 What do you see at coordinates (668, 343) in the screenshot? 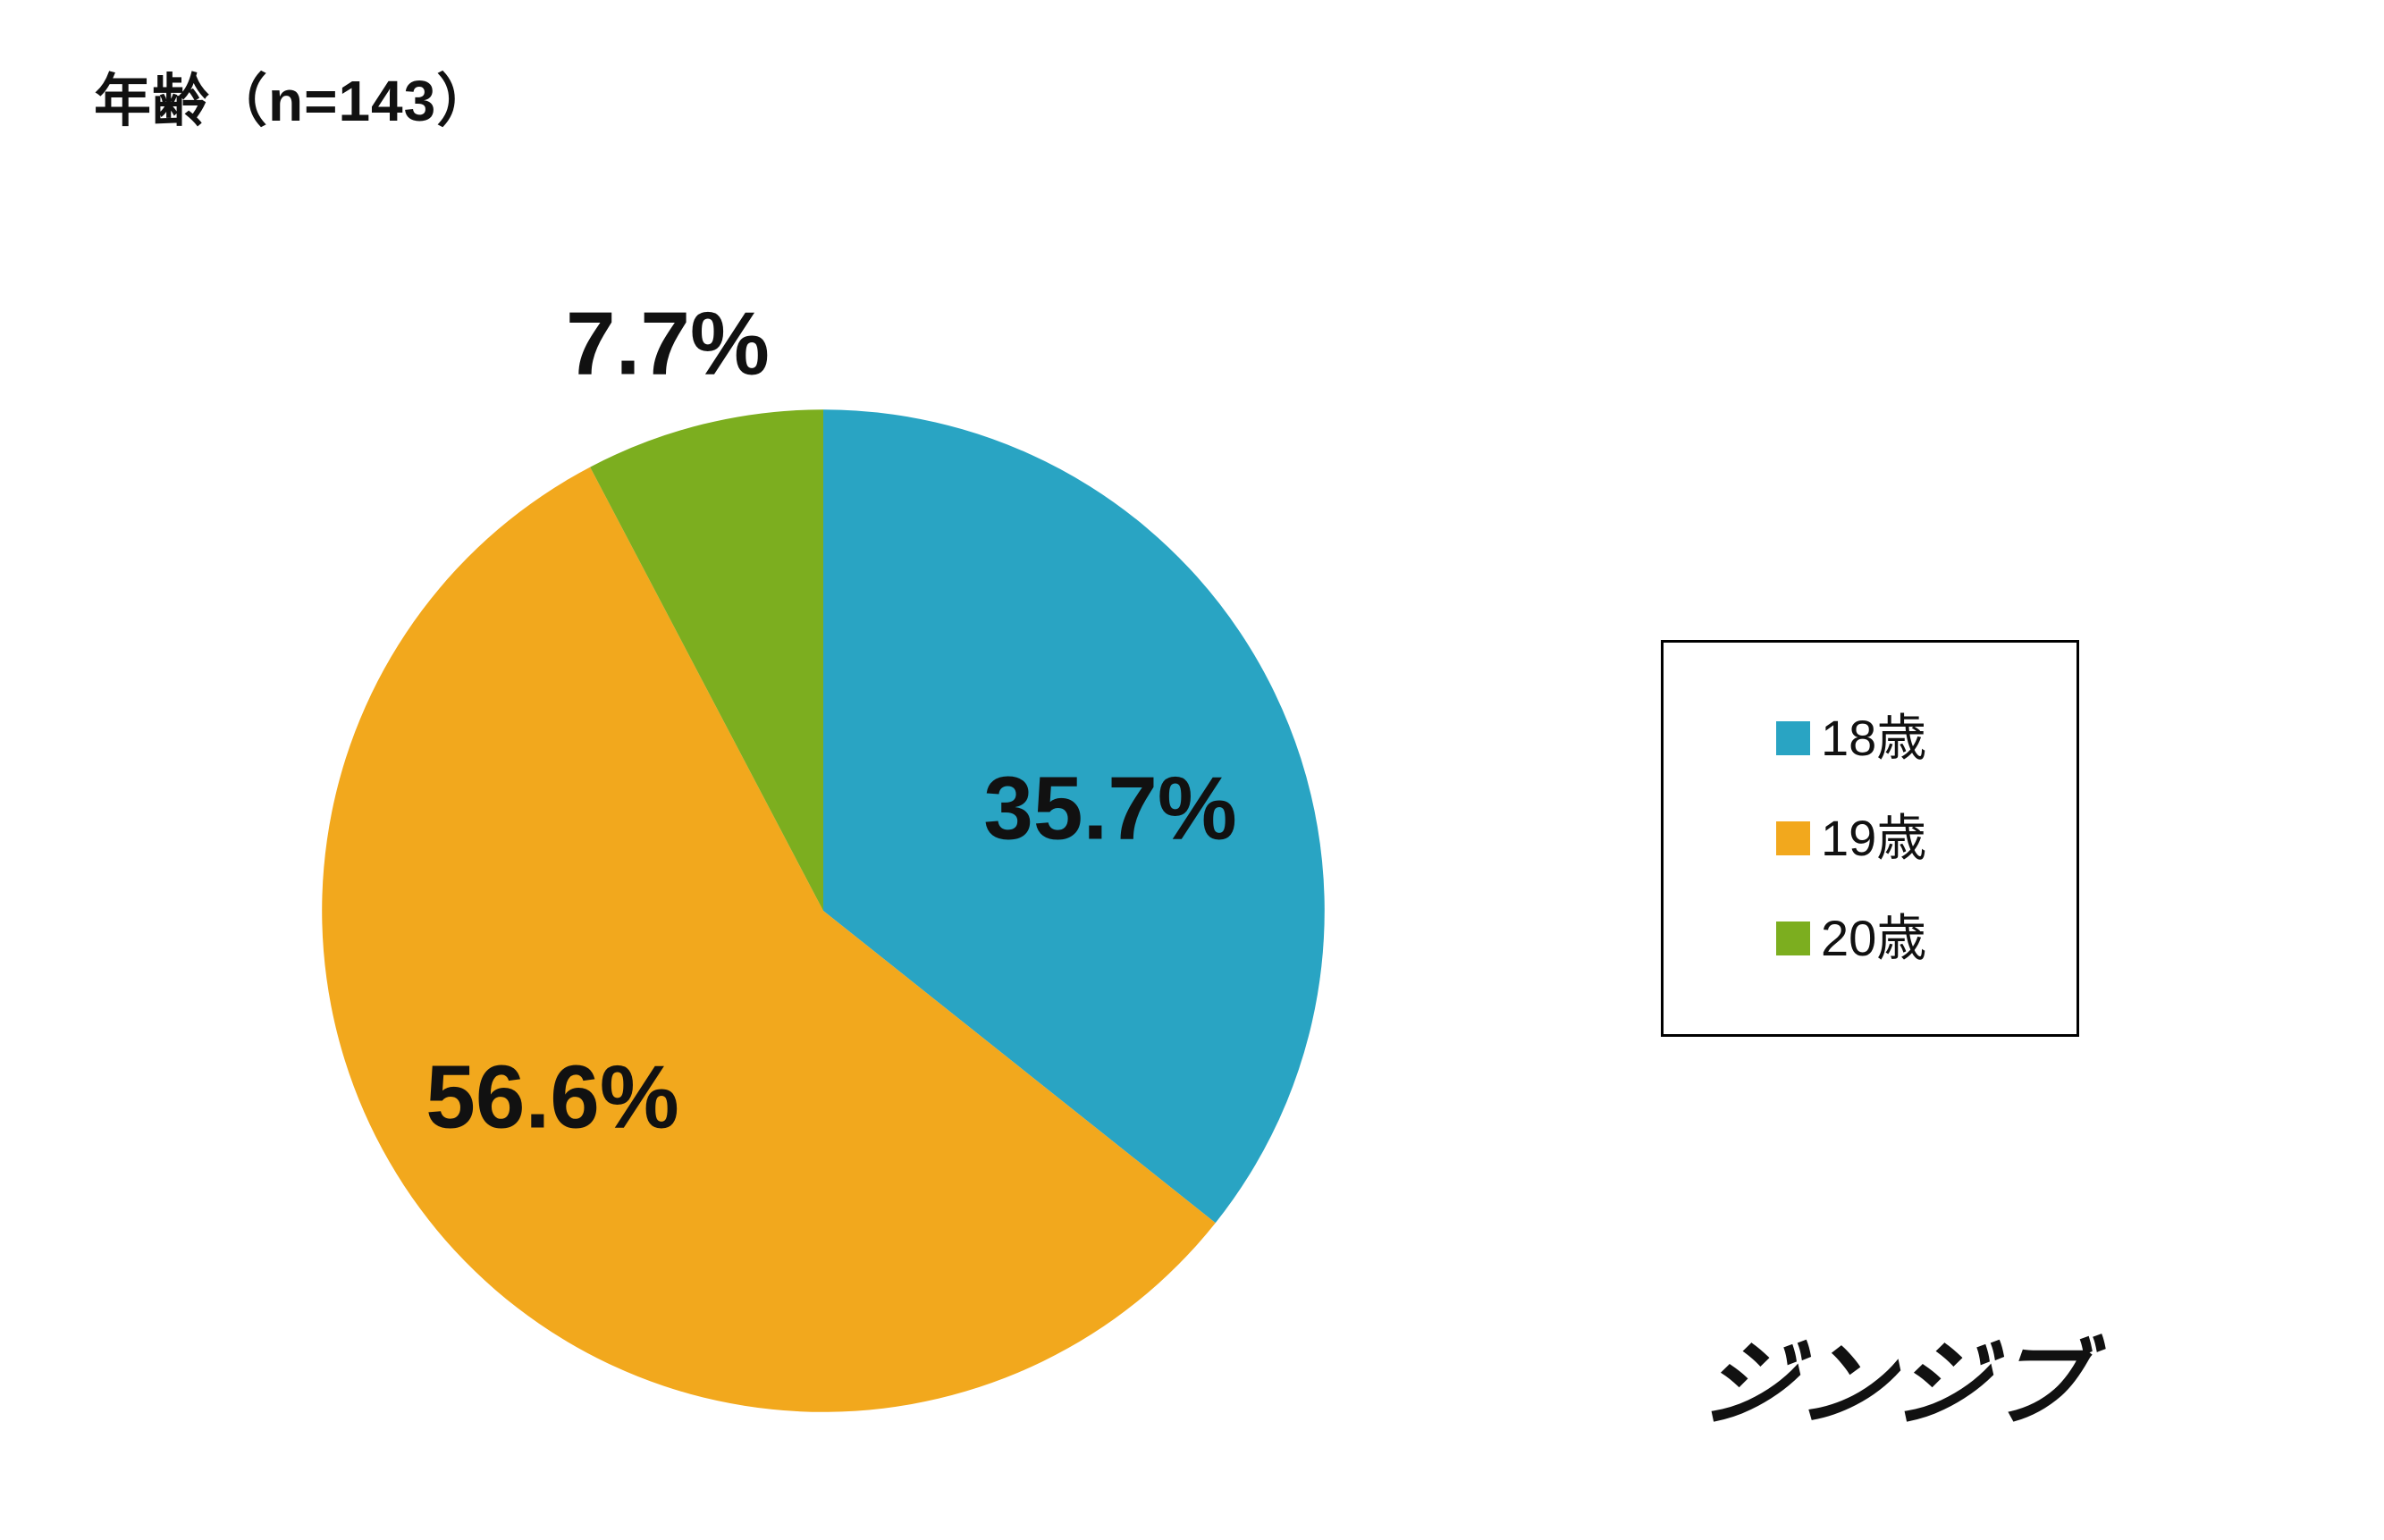
I see `slice-data-label-20: 7.7%` at bounding box center [668, 343].